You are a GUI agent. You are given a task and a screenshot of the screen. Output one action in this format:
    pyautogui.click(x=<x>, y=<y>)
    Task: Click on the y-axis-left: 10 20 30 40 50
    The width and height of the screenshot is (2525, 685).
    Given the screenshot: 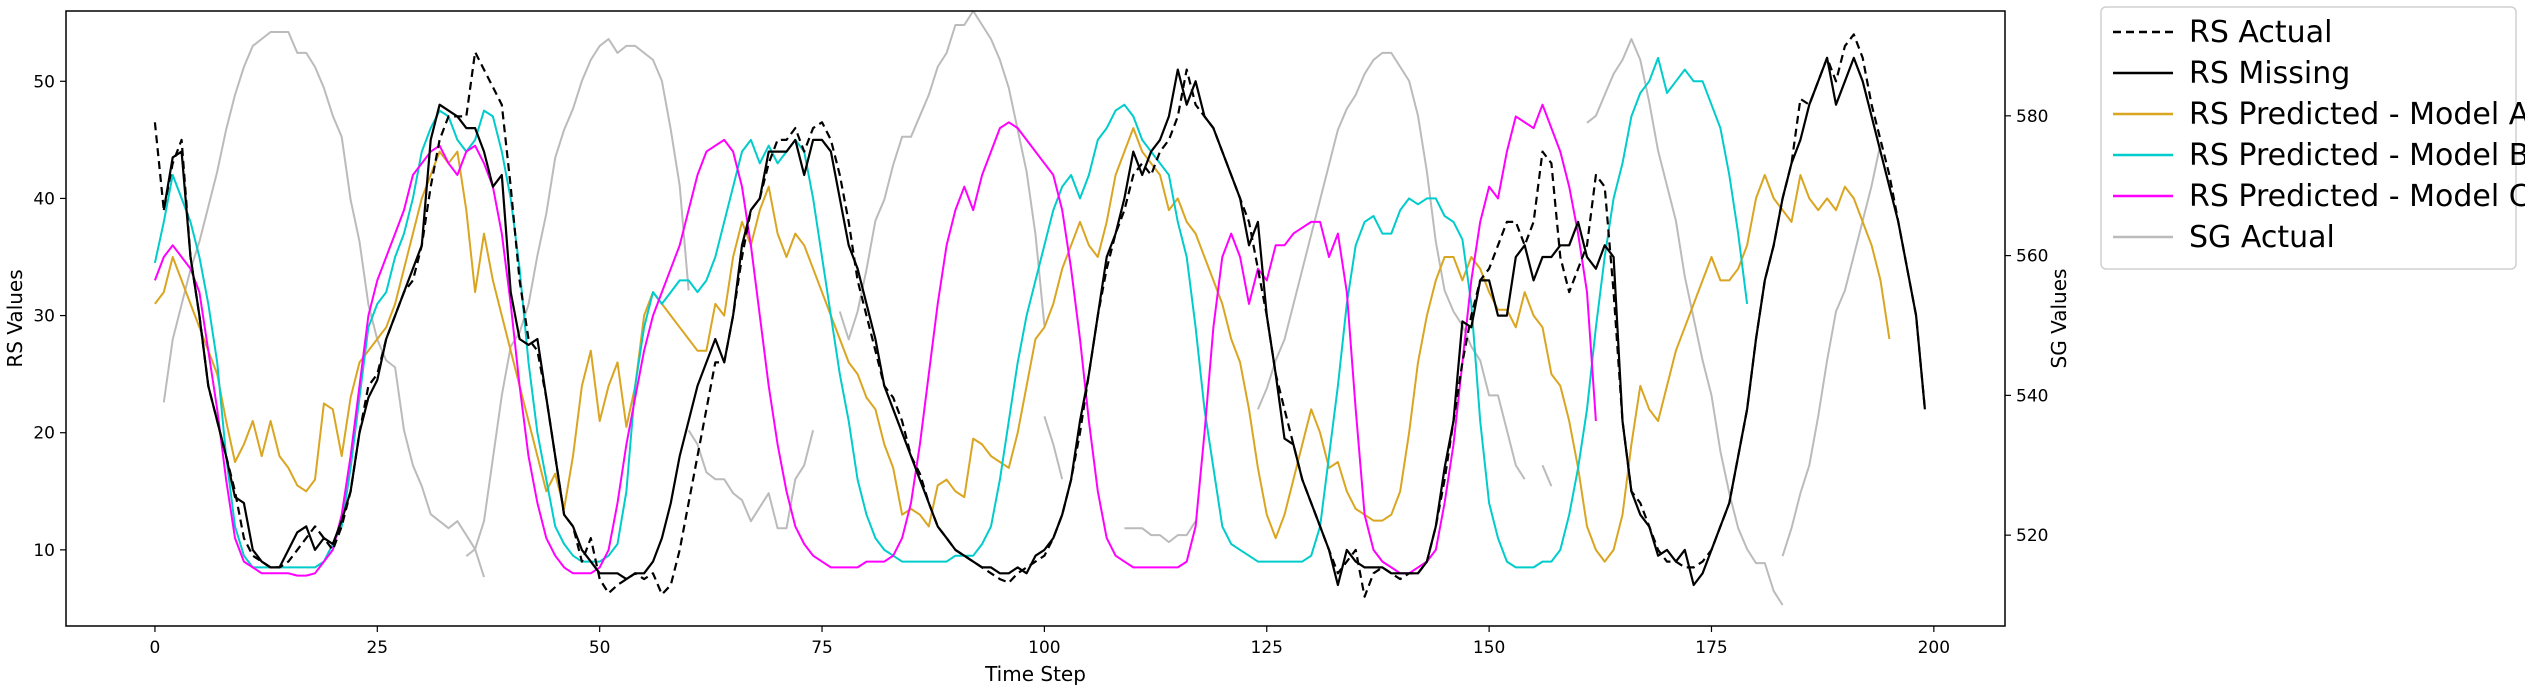 What is the action you would take?
    pyautogui.click(x=49, y=316)
    